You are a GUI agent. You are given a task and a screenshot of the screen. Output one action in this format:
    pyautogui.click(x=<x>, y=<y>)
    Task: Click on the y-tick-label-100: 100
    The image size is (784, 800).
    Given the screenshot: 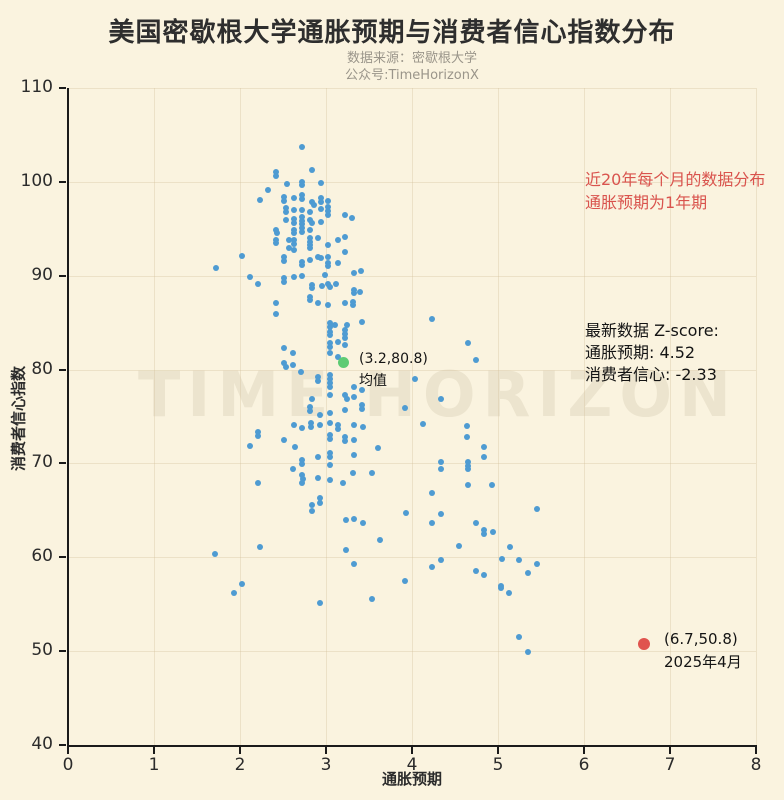 What is the action you would take?
    pyautogui.click(x=36, y=180)
    